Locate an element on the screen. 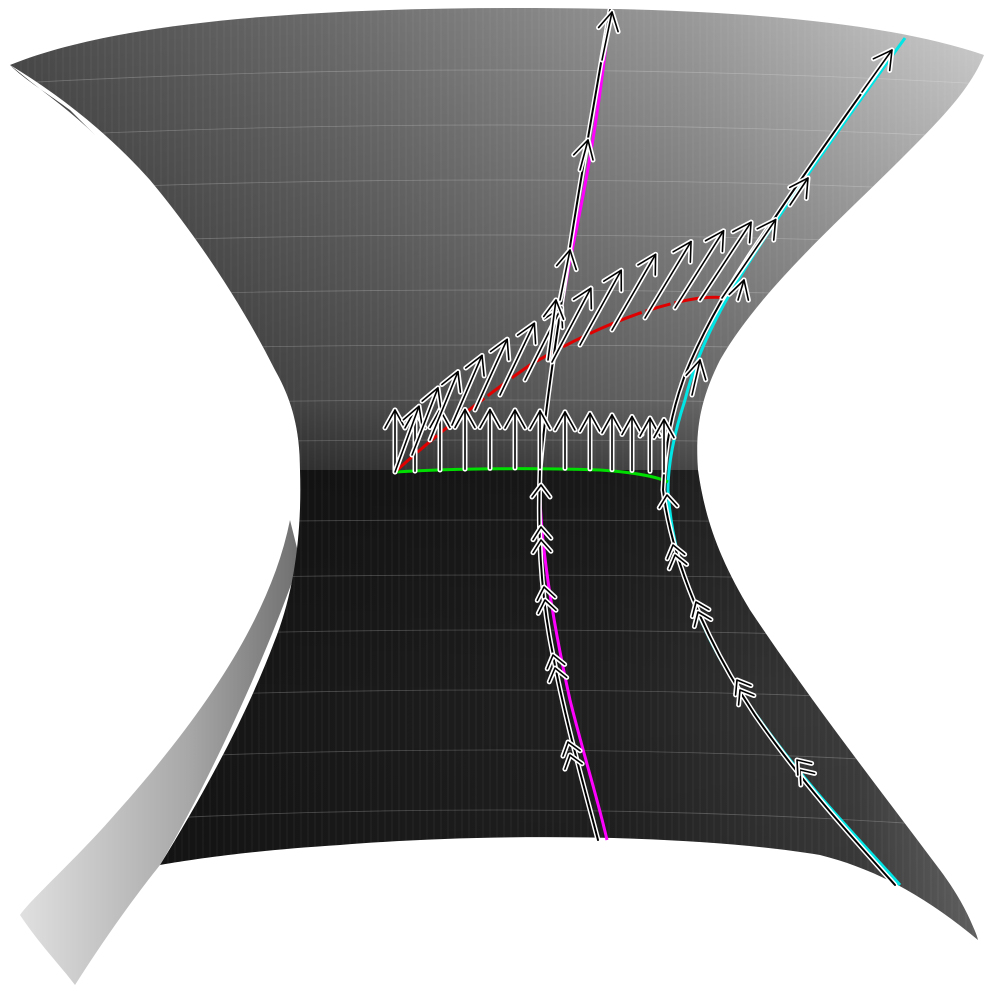 This screenshot has height=990, width=984. transport-vector-c is located at coordinates (738, 290).